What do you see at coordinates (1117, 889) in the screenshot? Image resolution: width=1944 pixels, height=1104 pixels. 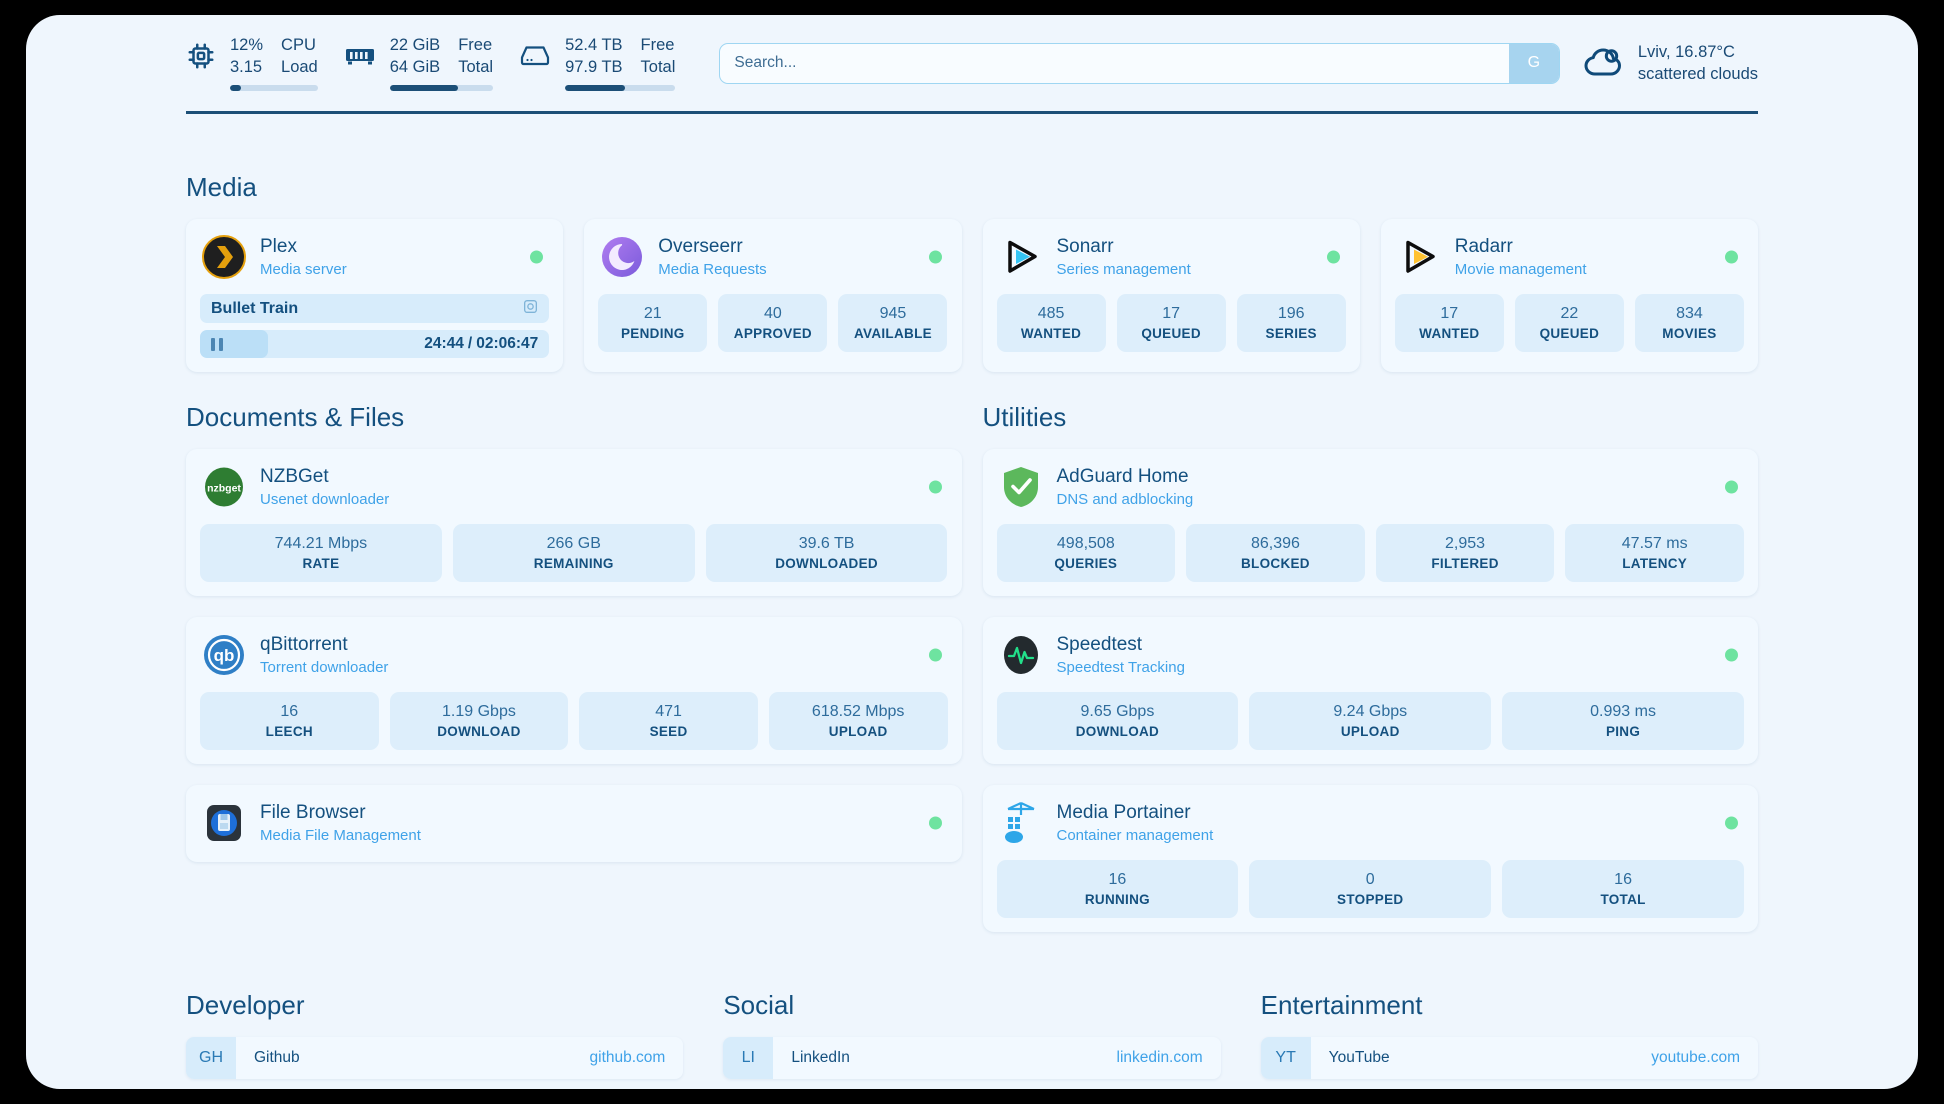 I see `stat-tile: 16 RUNNING` at bounding box center [1117, 889].